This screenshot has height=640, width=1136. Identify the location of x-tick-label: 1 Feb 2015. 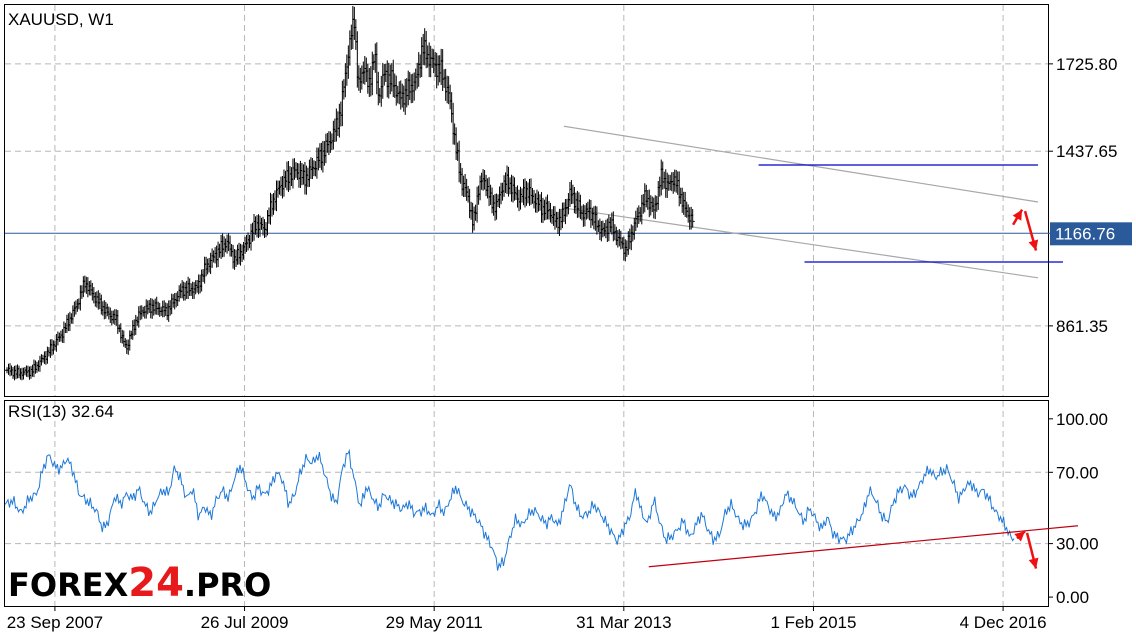
(813, 622).